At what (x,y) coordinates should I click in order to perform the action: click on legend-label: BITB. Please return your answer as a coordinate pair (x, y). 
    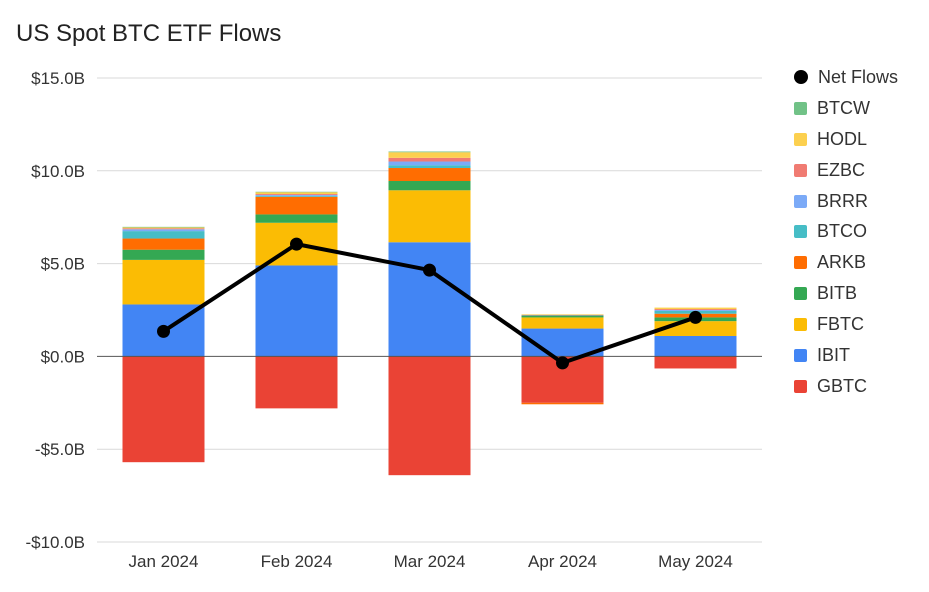
    Looking at the image, I should click on (837, 293).